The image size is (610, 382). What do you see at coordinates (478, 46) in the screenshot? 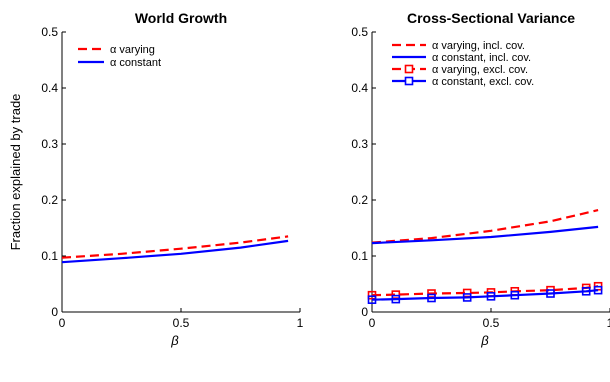
I see `legend-entry-0: α varying, incl. cov.` at bounding box center [478, 46].